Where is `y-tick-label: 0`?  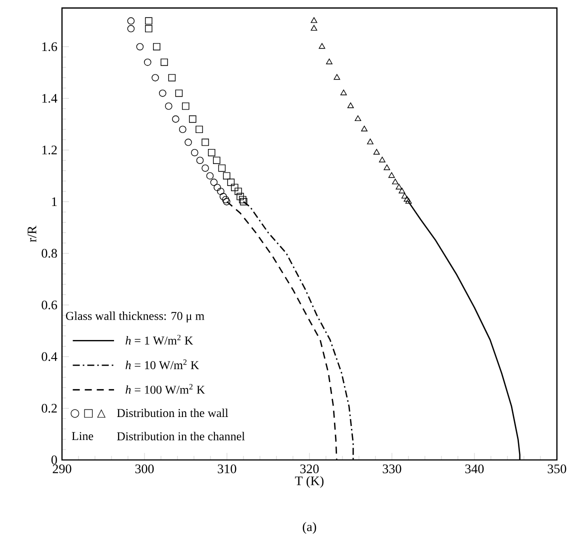 y-tick-label: 0 is located at coordinates (54, 459).